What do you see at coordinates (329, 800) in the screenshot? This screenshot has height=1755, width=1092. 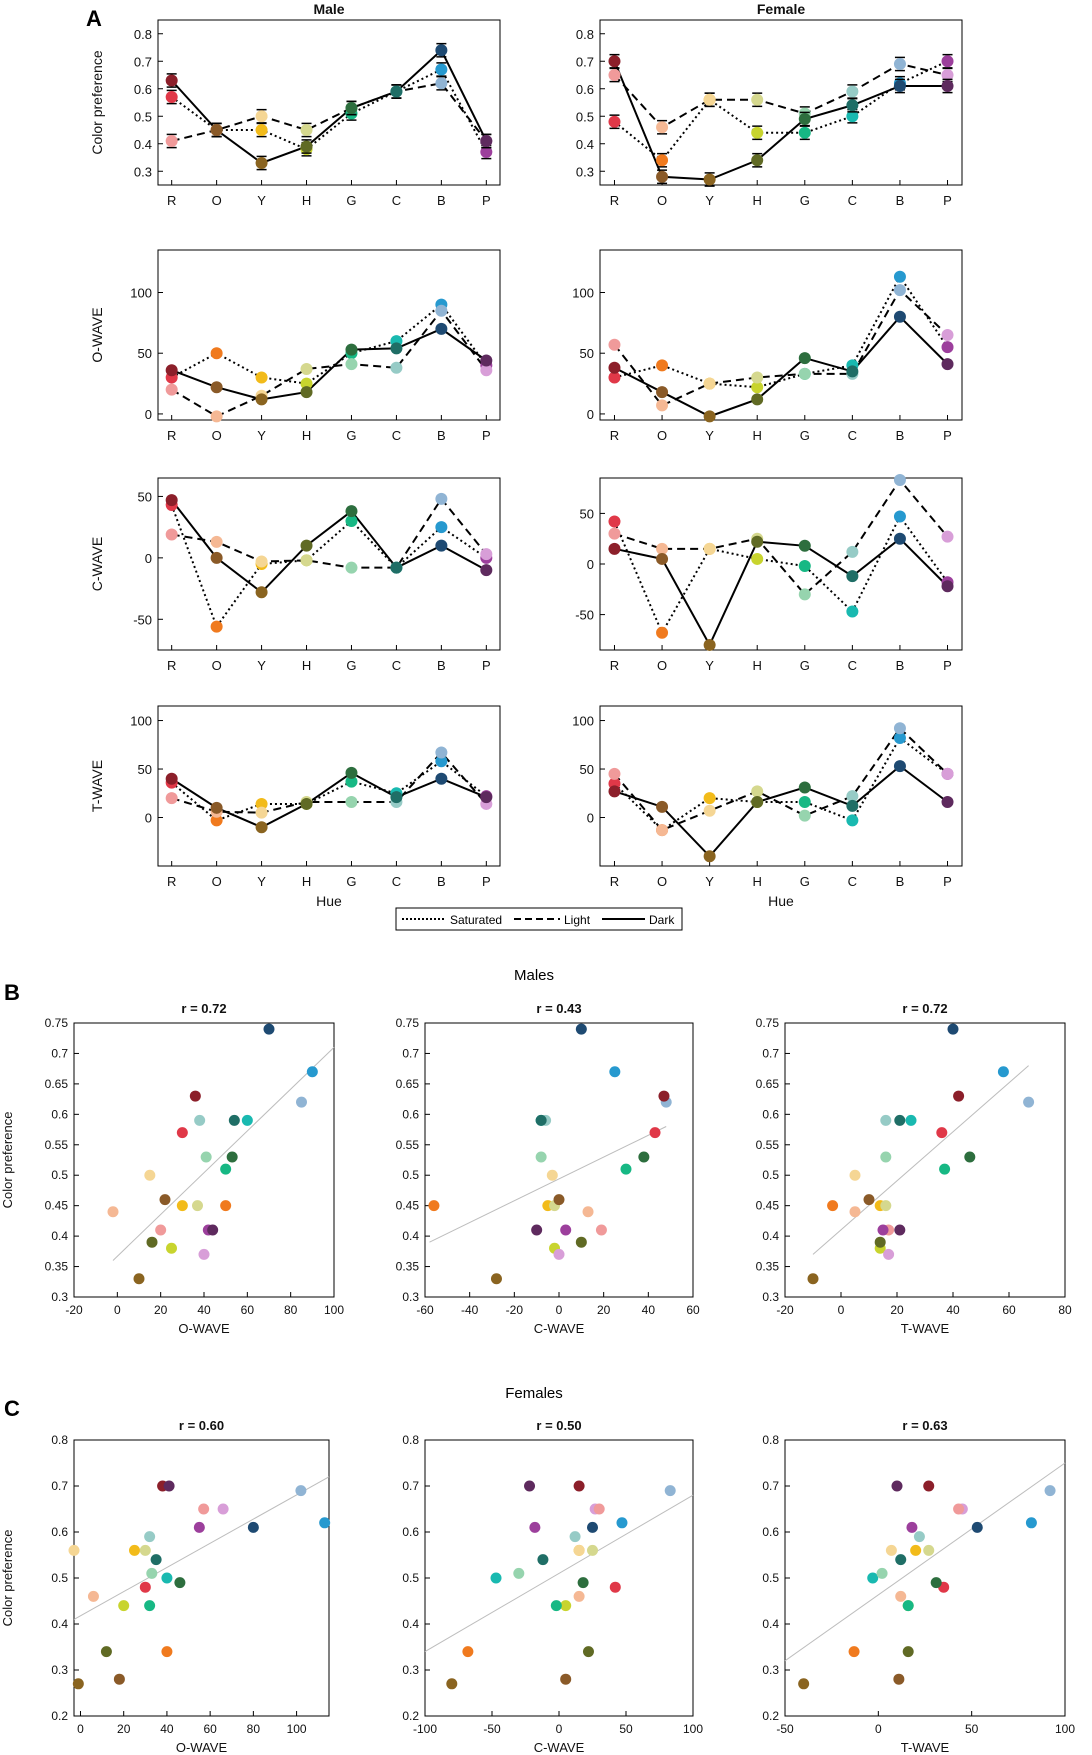 I see `series-line-dark` at bounding box center [329, 800].